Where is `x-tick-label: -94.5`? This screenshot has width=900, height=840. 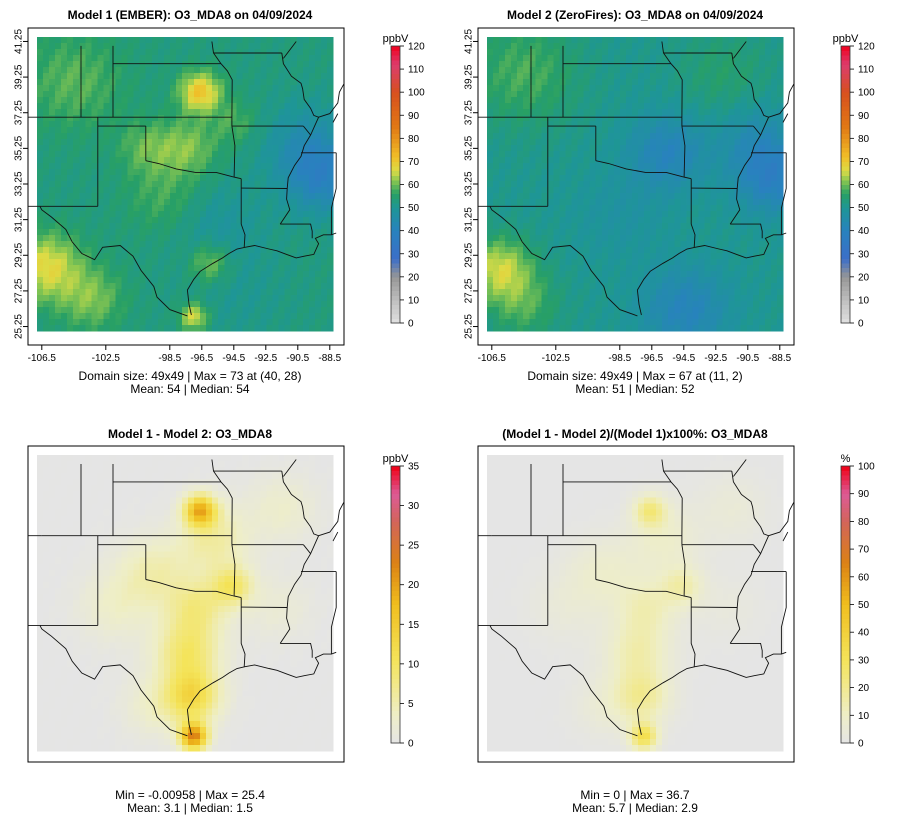 x-tick-label: -94.5 is located at coordinates (233, 358).